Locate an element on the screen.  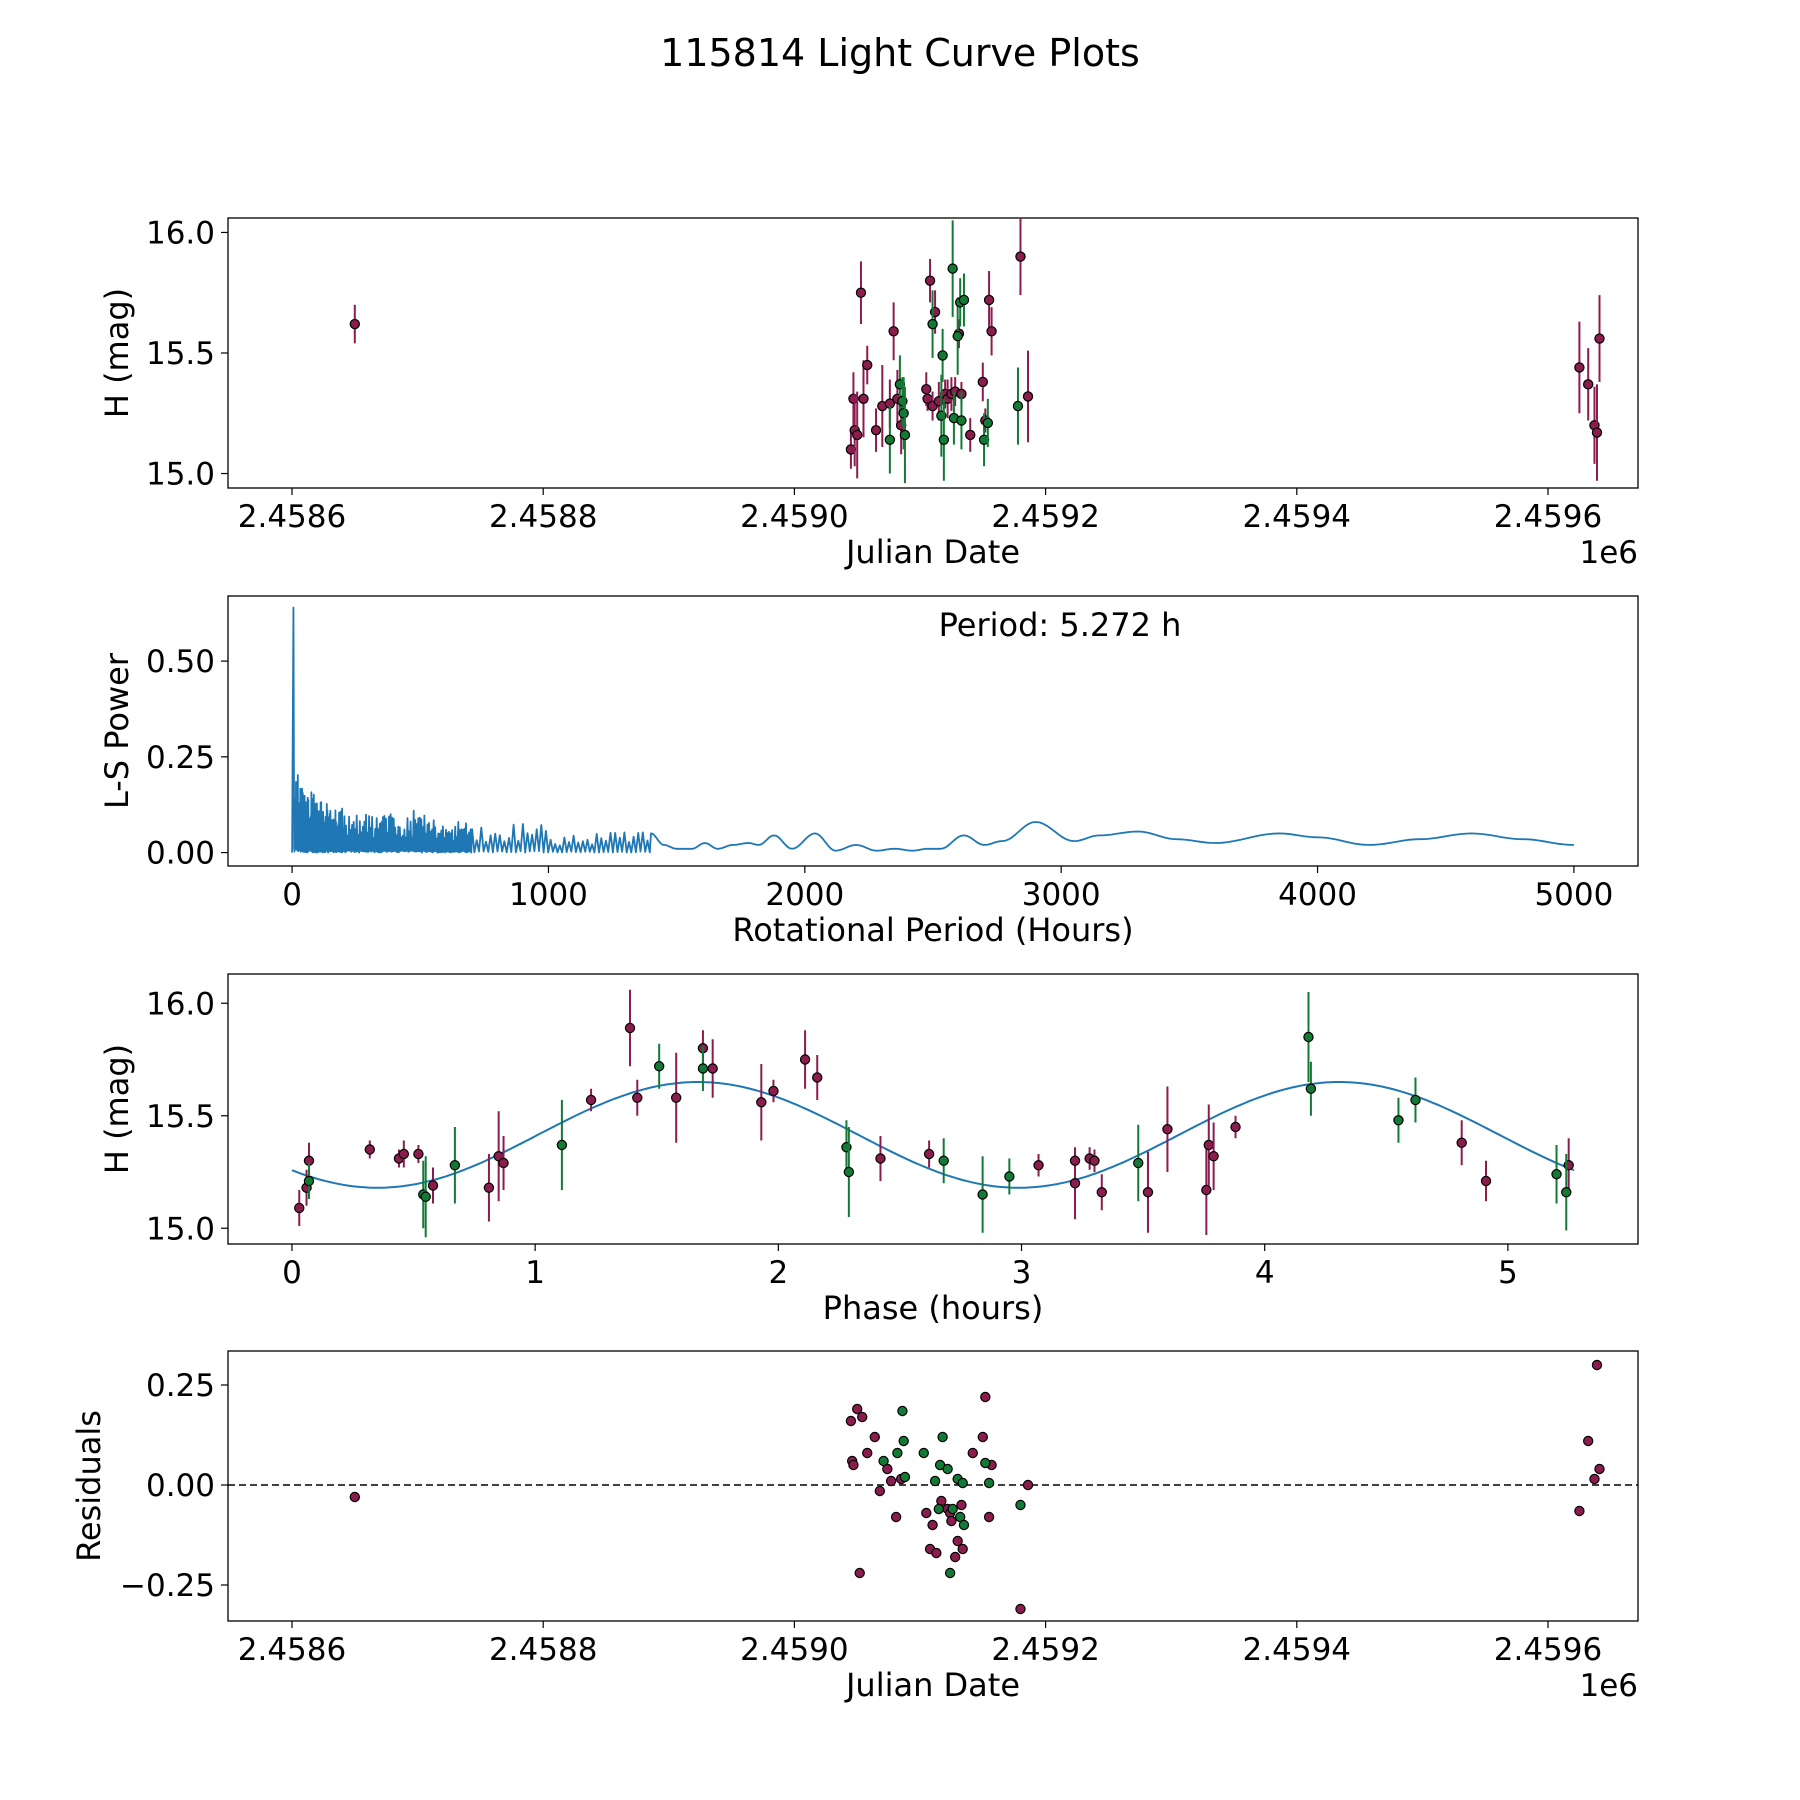
residuals-frame is located at coordinates (933, 1486).